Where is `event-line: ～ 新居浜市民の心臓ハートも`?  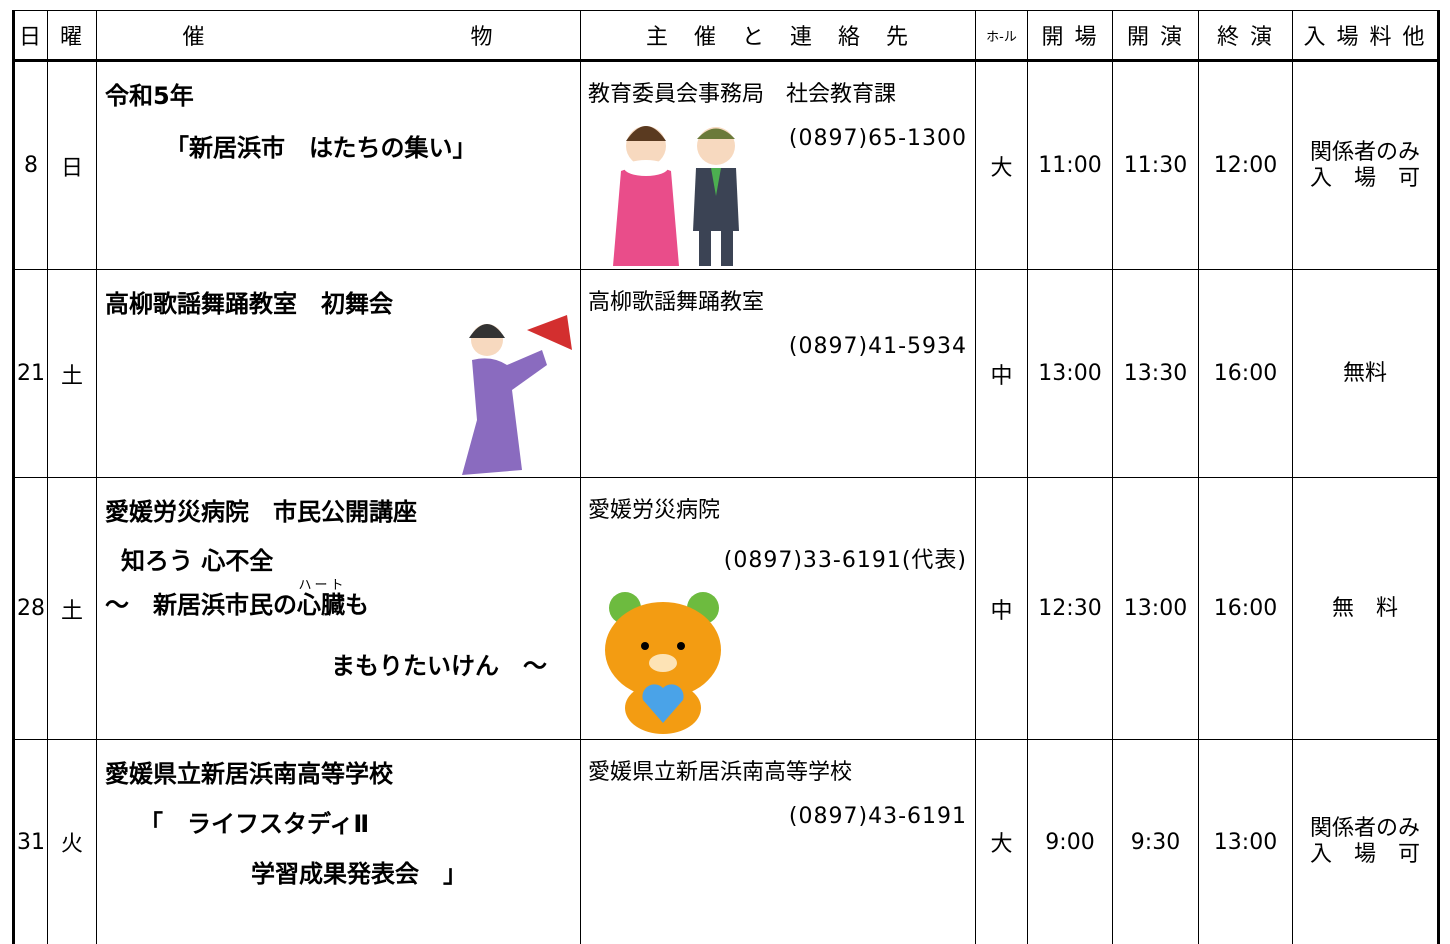
event-line: ～ 新居浜市民の心臓ハートも is located at coordinates (237, 599).